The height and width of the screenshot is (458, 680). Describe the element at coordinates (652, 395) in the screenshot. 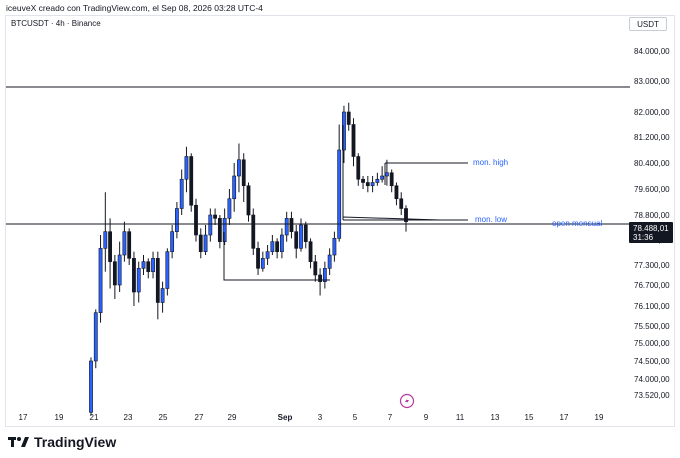

I see `y-tick-label: 73.520,00` at that location.